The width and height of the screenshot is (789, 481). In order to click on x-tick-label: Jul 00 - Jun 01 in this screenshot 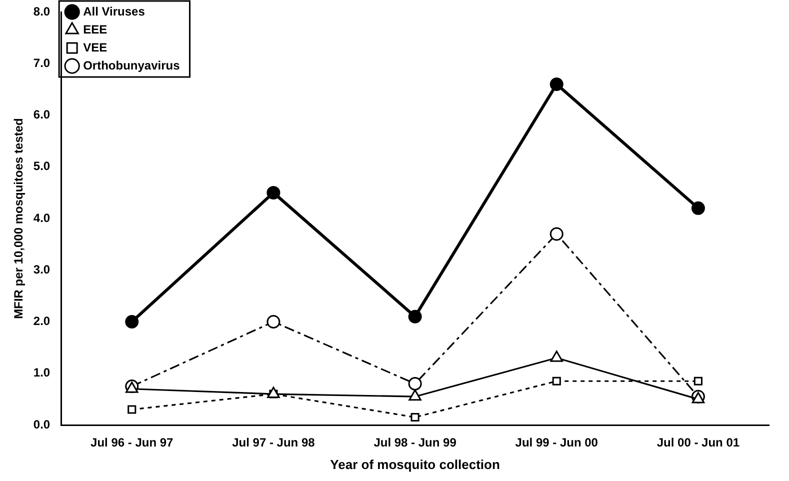, I will do `click(698, 443)`.